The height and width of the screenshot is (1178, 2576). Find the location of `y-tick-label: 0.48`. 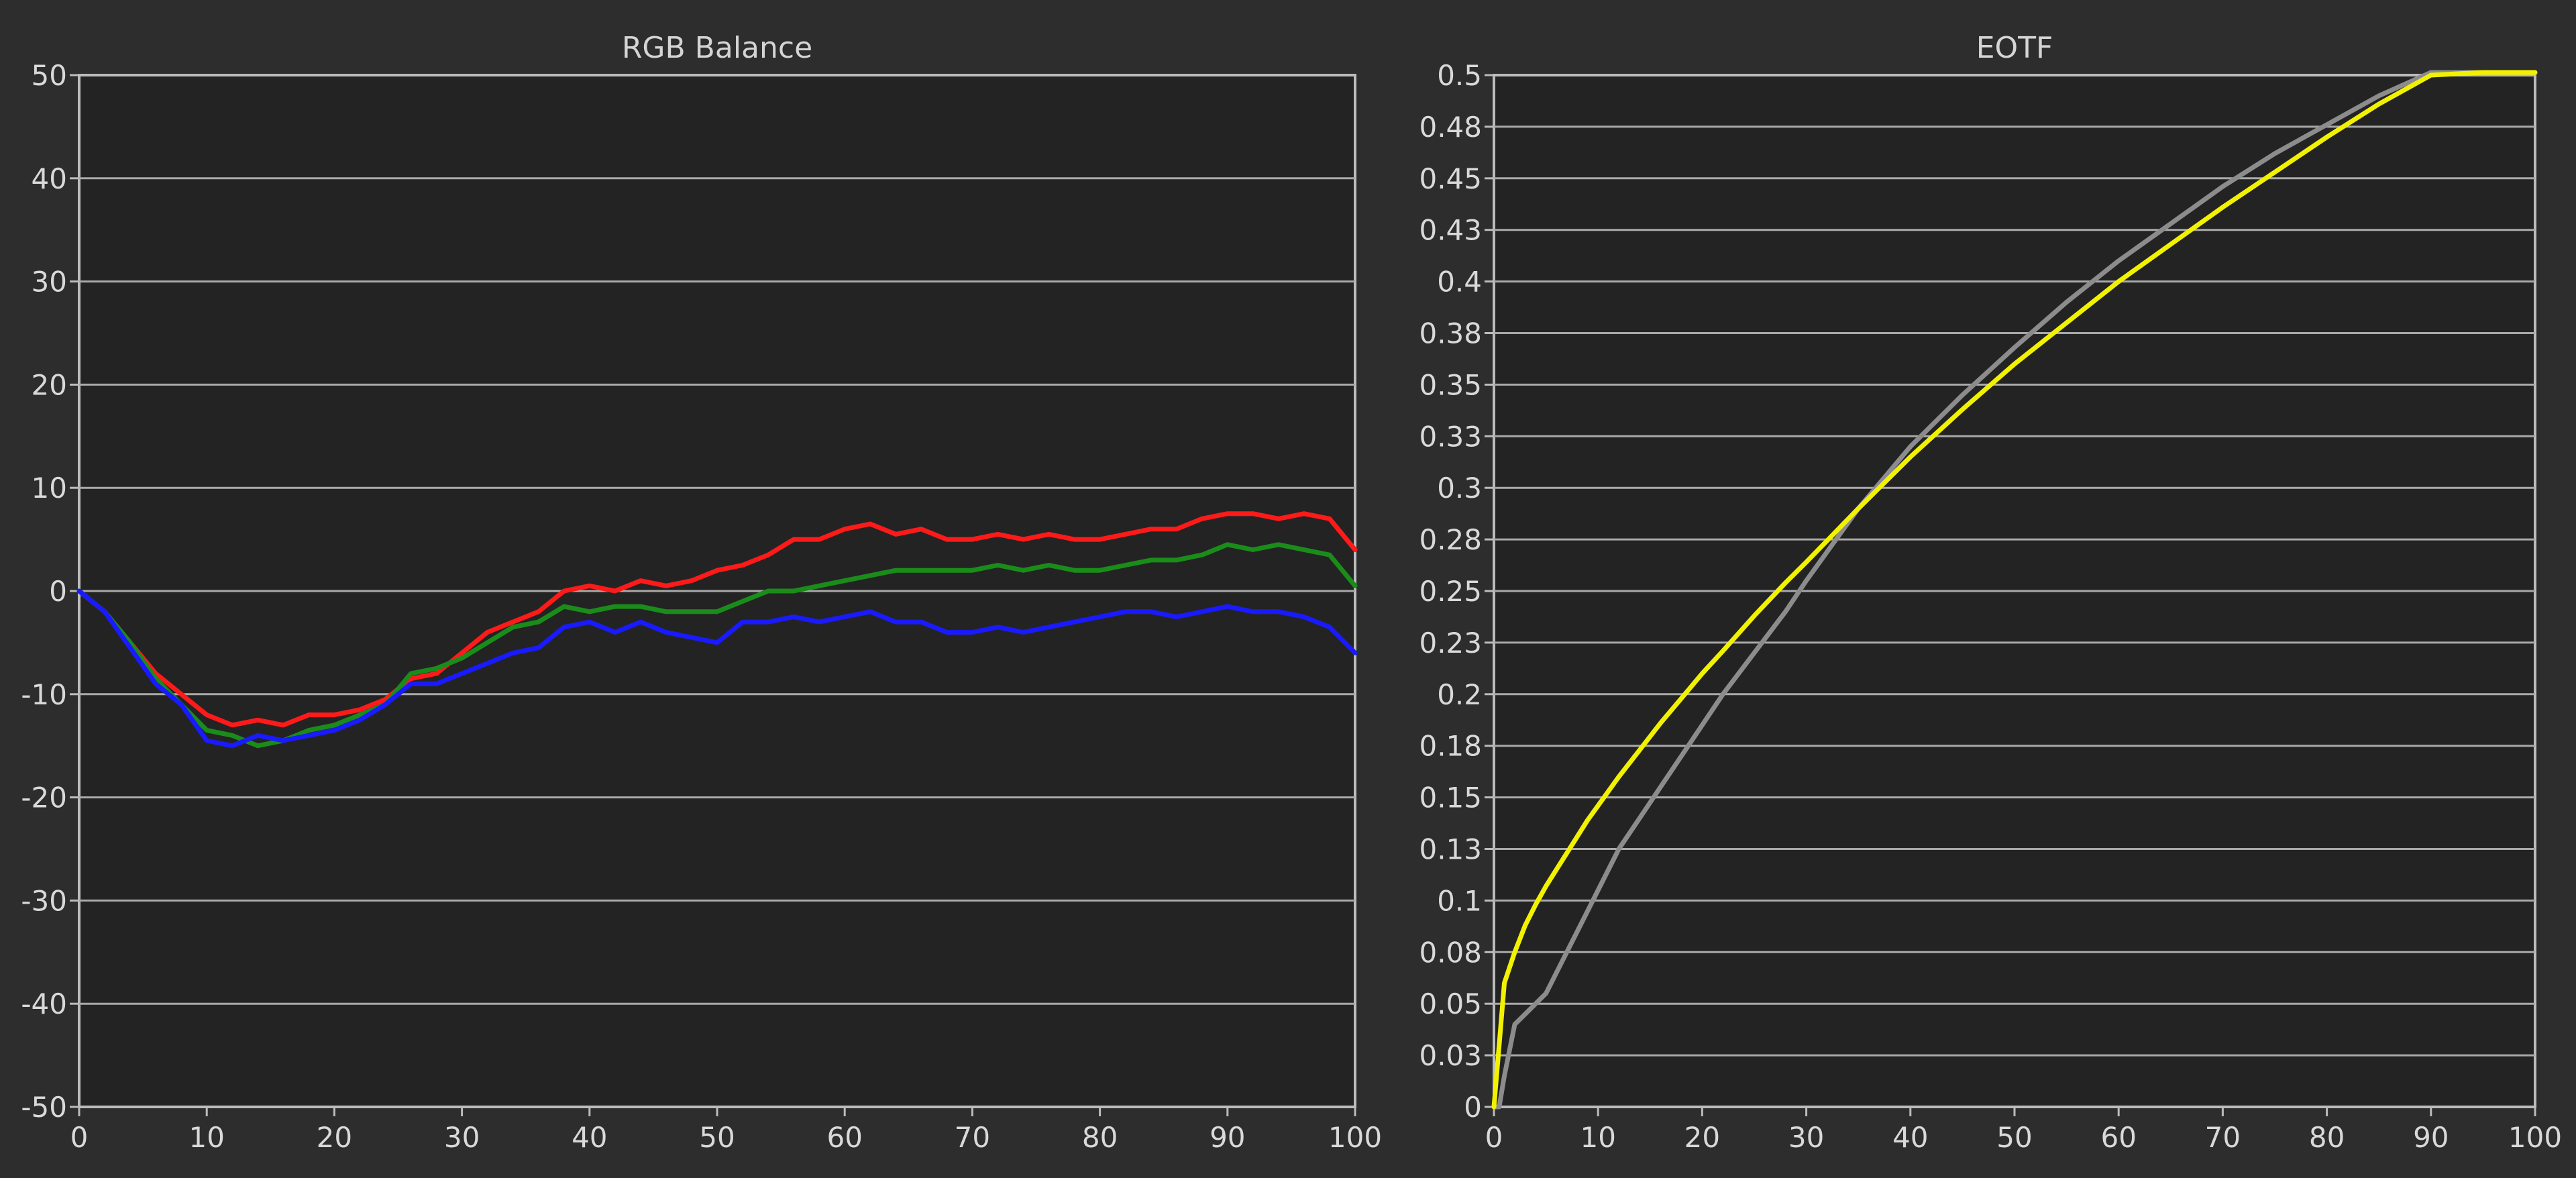

y-tick-label: 0.48 is located at coordinates (1450, 128).